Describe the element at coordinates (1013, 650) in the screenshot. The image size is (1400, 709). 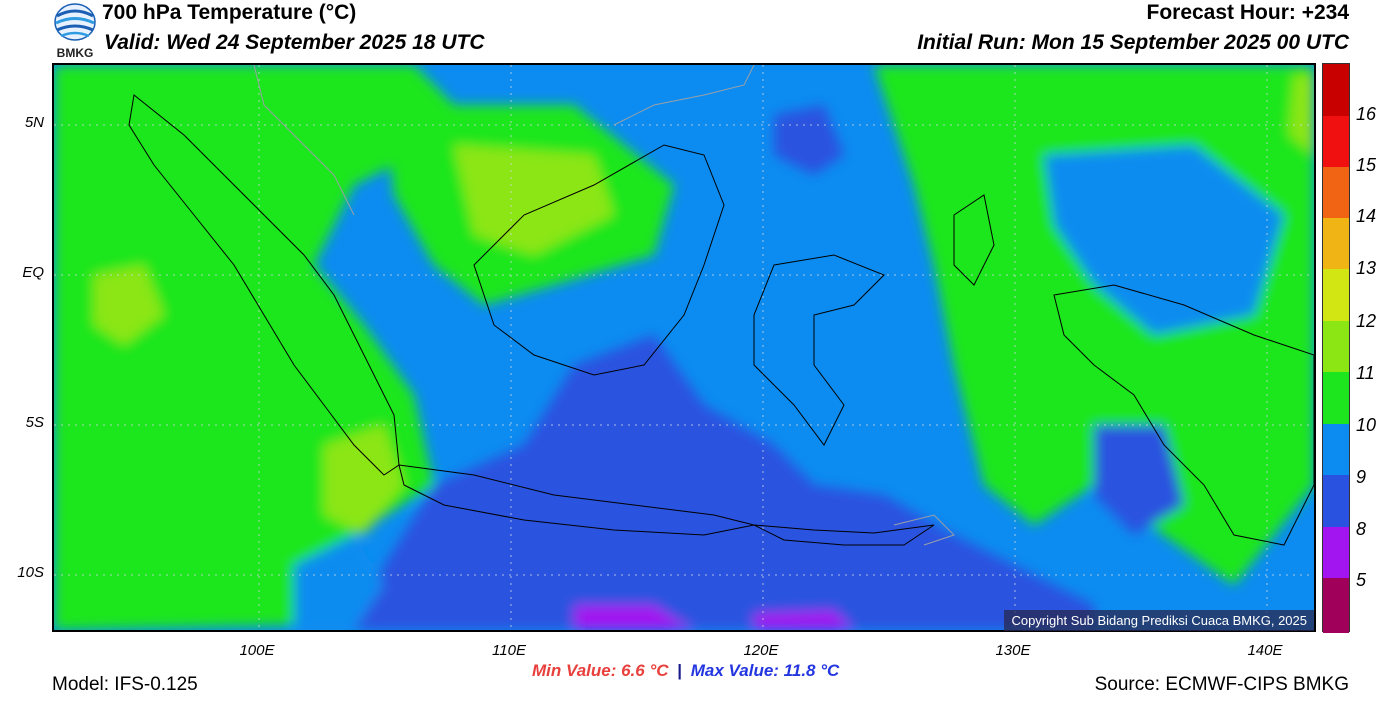
I see `lon-label-130e: 130E` at that location.